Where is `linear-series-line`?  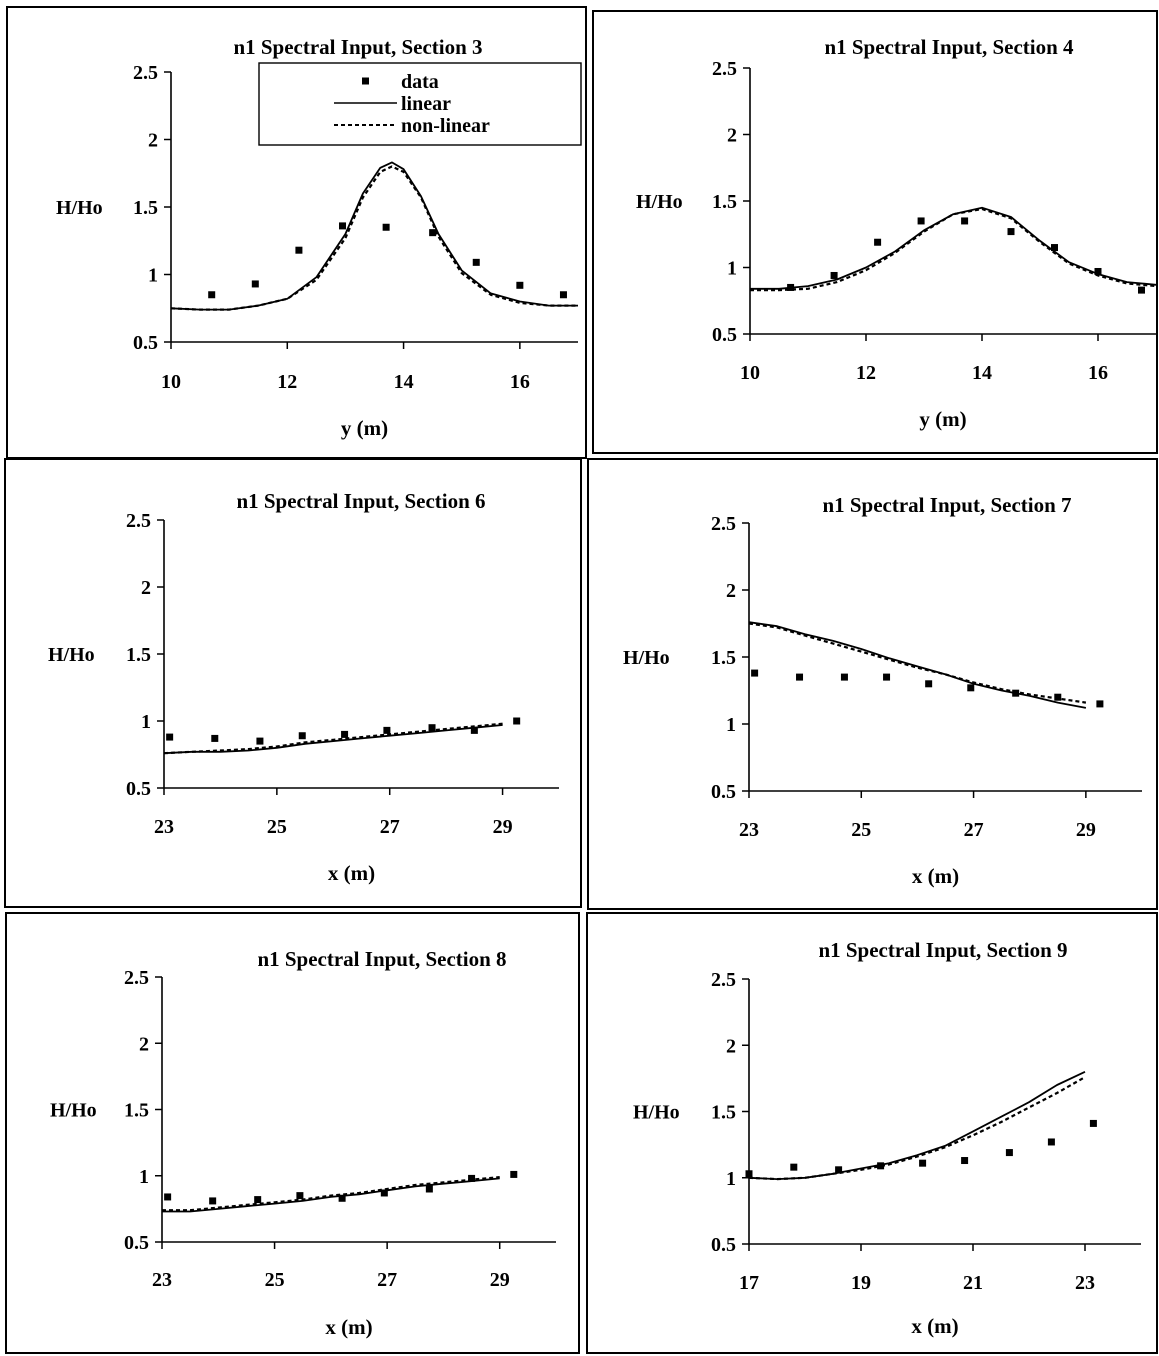 linear-series-line is located at coordinates (333, 739).